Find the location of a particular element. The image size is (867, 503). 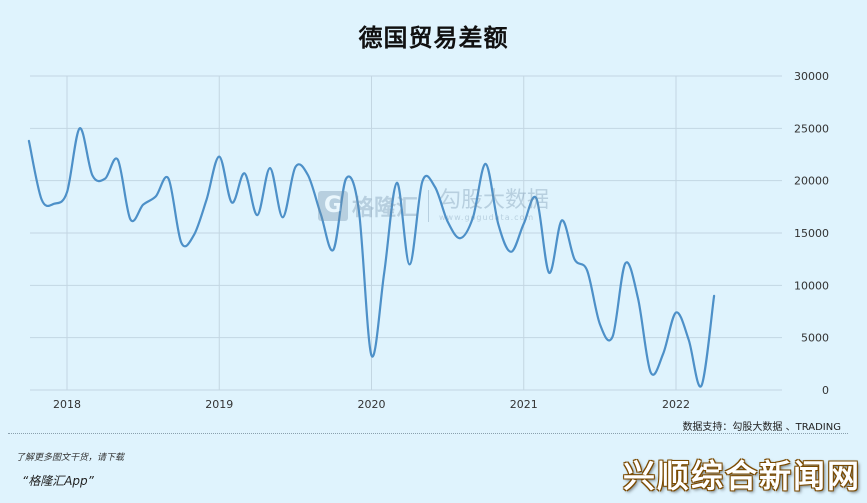

footer-divider is located at coordinates (428, 433).